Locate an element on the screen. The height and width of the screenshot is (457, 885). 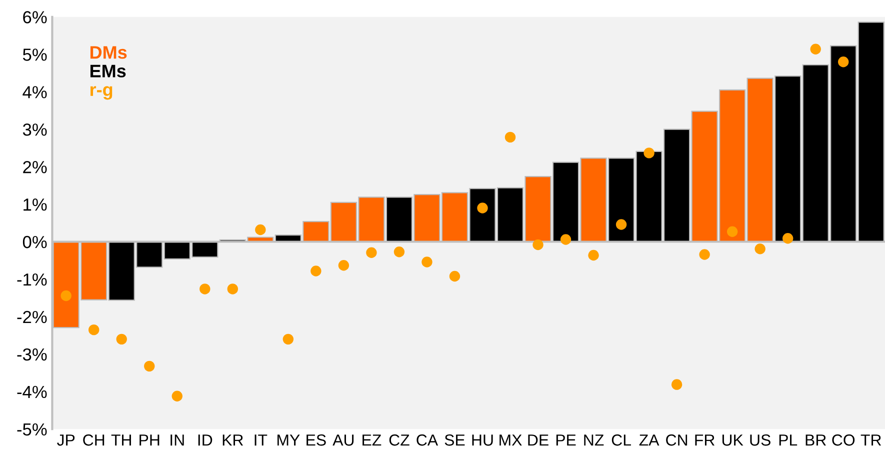
x-tick-label: DE is located at coordinates (538, 440).